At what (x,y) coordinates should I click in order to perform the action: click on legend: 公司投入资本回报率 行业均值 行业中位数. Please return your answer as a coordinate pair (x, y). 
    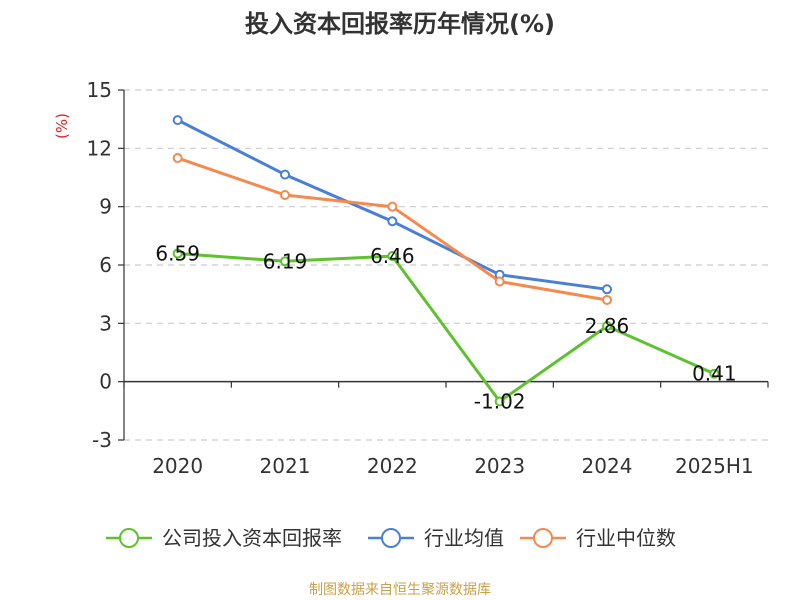
    Looking at the image, I should click on (391, 538).